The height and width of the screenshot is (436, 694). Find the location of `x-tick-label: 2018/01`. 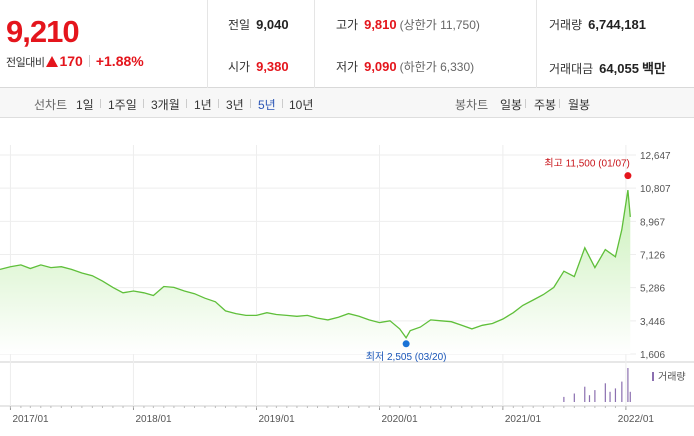

x-tick-label: 2018/01 is located at coordinates (153, 419).